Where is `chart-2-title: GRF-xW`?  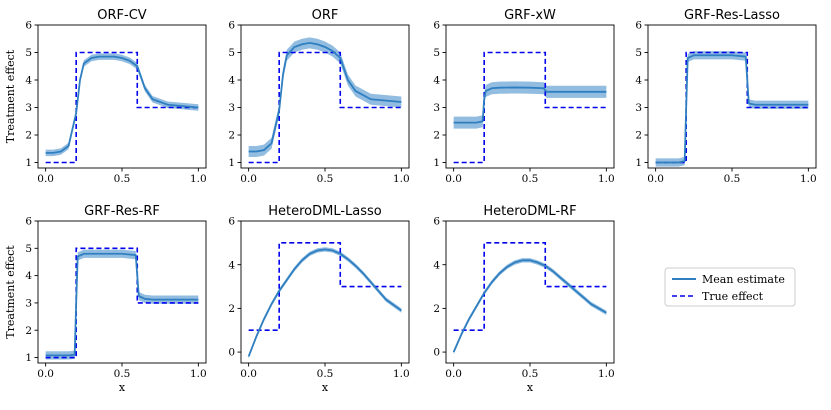 chart-2-title: GRF-xW is located at coordinates (530, 15).